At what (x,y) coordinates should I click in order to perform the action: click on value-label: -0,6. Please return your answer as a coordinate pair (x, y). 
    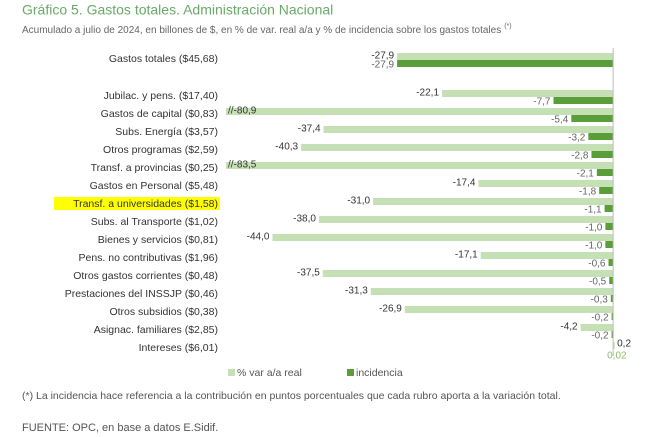
    Looking at the image, I should click on (597, 264).